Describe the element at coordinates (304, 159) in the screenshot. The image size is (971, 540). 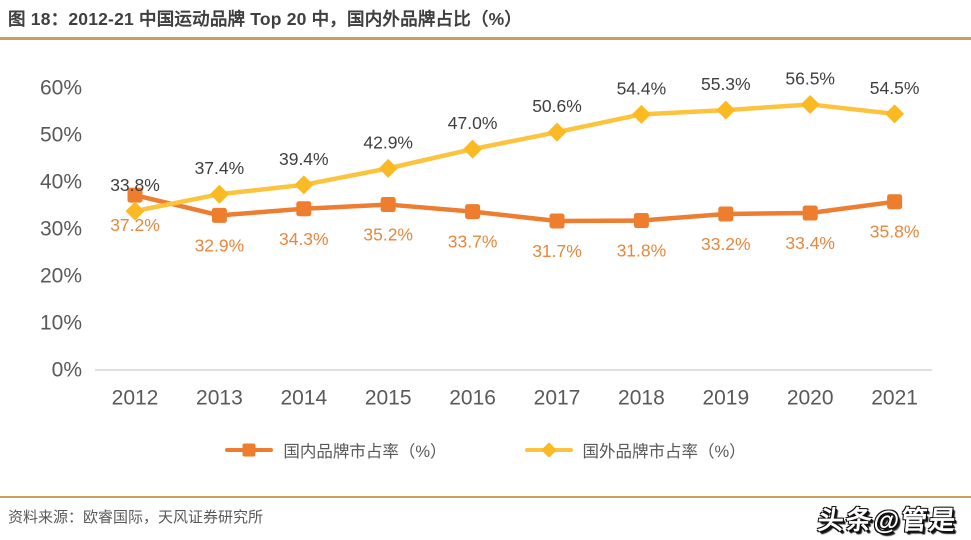
I see `svg-text: 39.4%` at that location.